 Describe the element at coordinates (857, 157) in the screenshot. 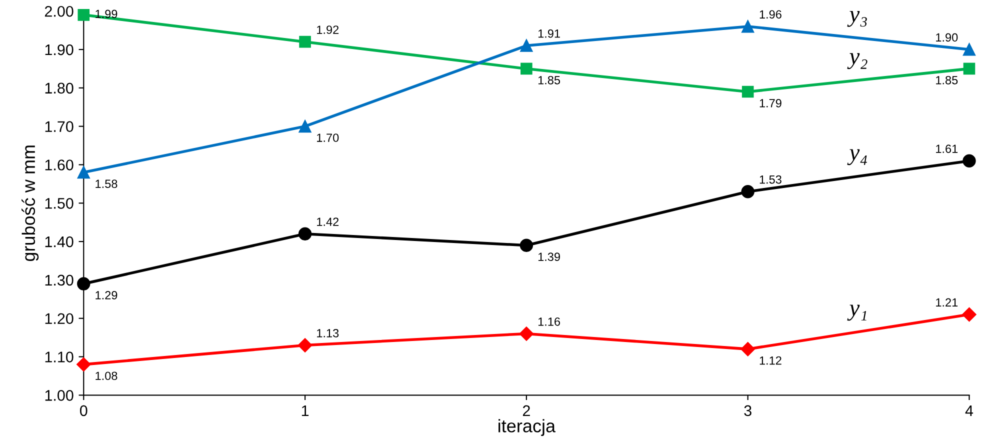

I see `series-label: y₄` at that location.